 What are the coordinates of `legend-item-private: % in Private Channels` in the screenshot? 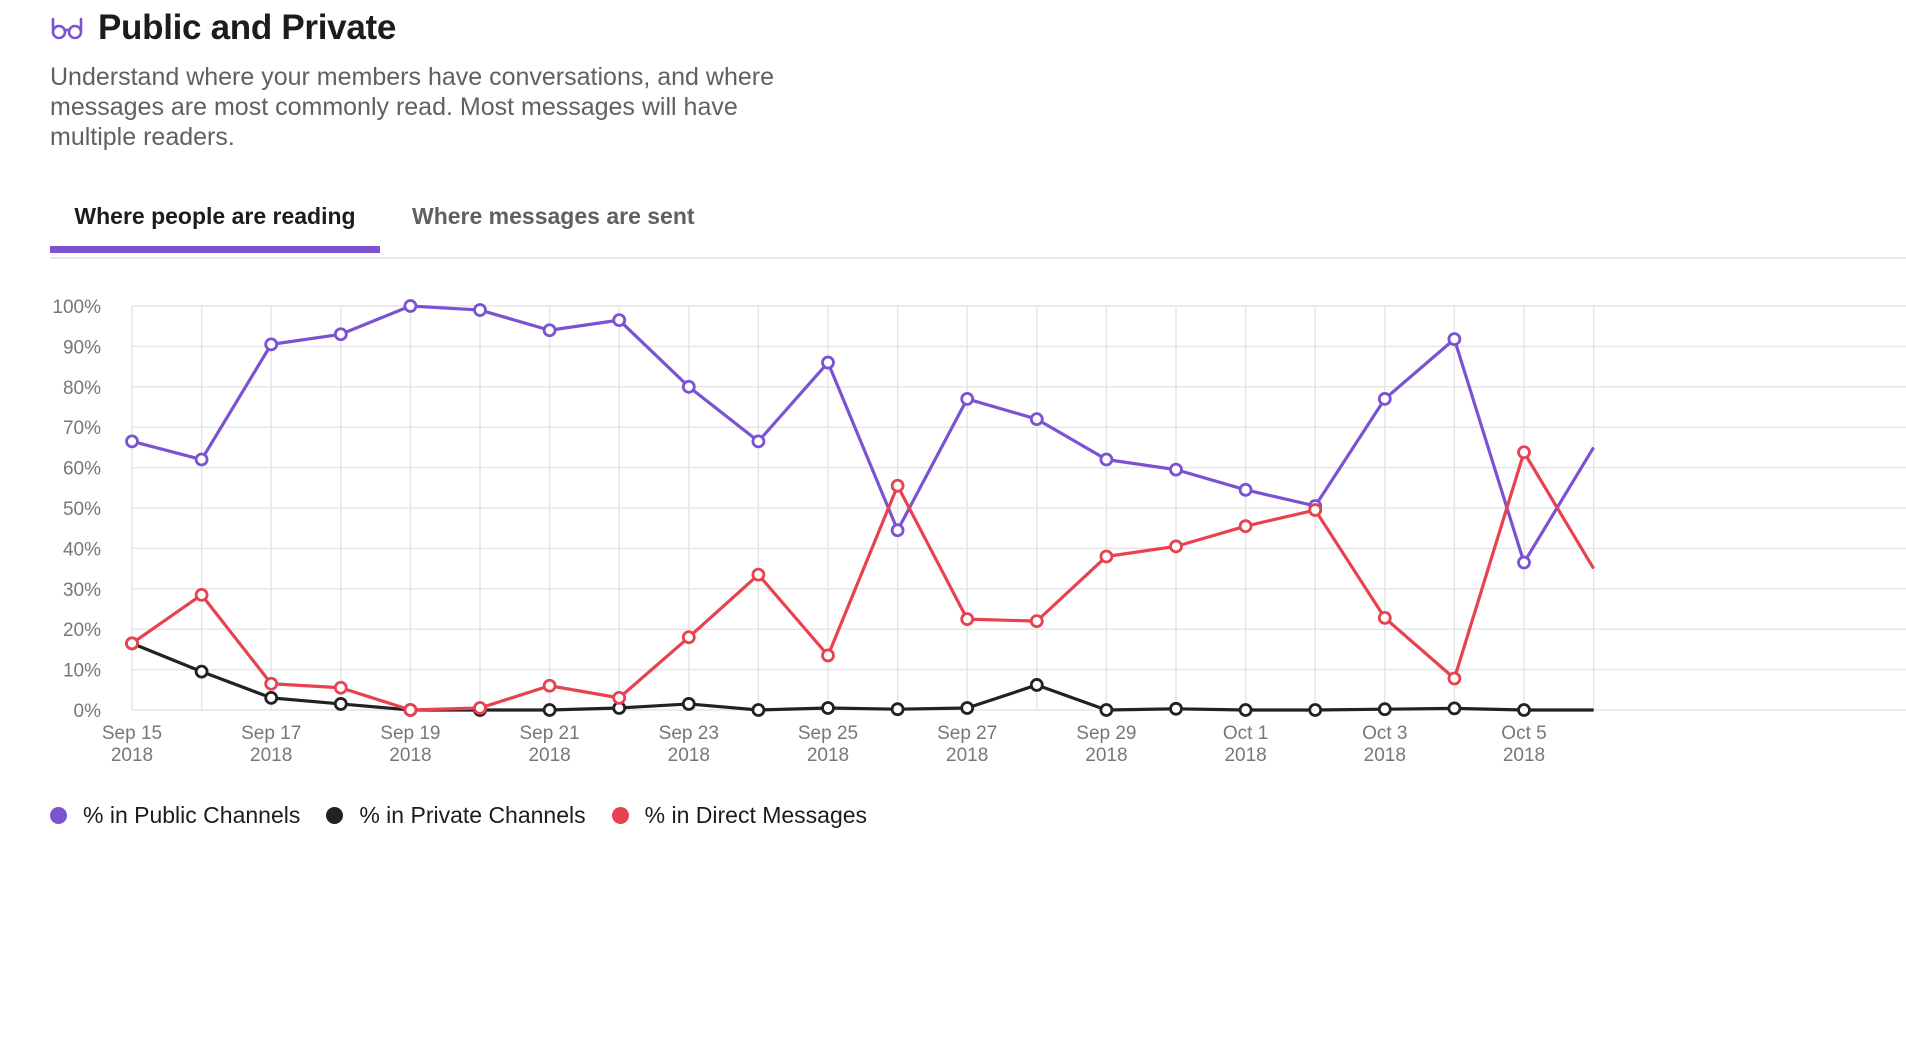 It's located at (456, 815).